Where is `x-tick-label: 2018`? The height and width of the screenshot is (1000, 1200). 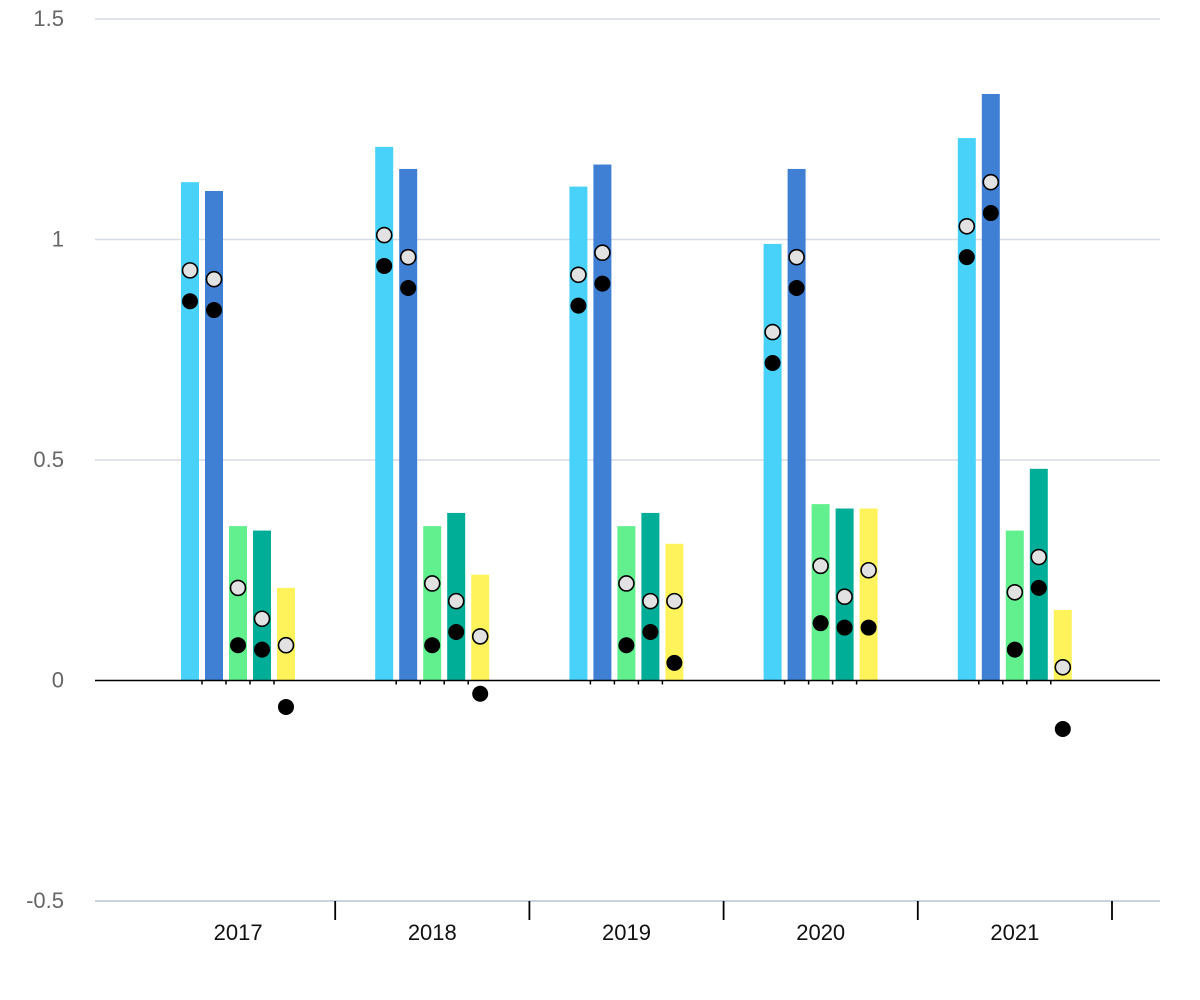 x-tick-label: 2018 is located at coordinates (432, 932).